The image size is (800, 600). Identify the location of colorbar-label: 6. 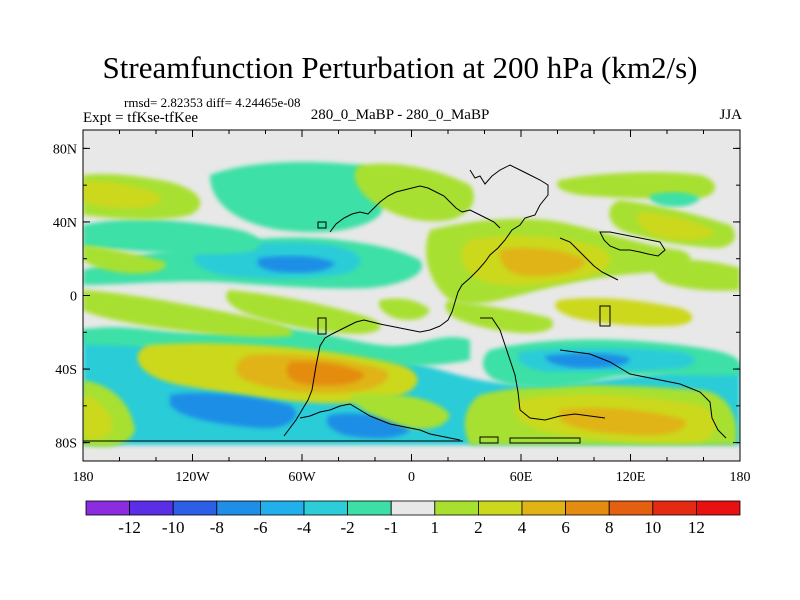
(565, 527).